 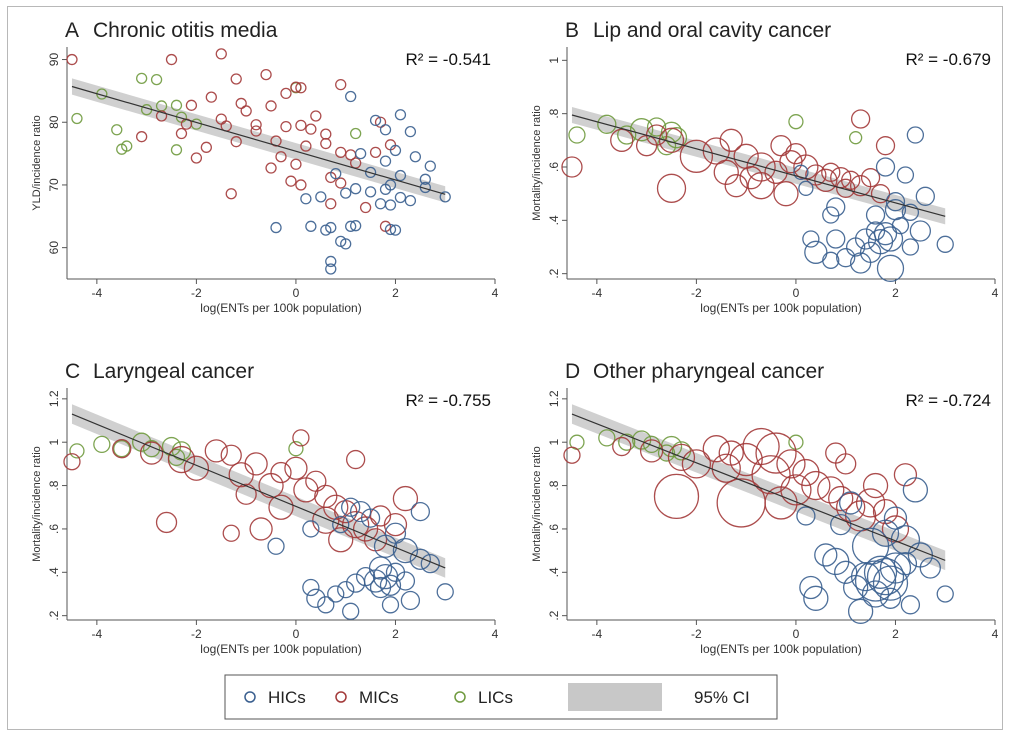 What do you see at coordinates (495, 634) in the screenshot?
I see `x-tick-label: 4` at bounding box center [495, 634].